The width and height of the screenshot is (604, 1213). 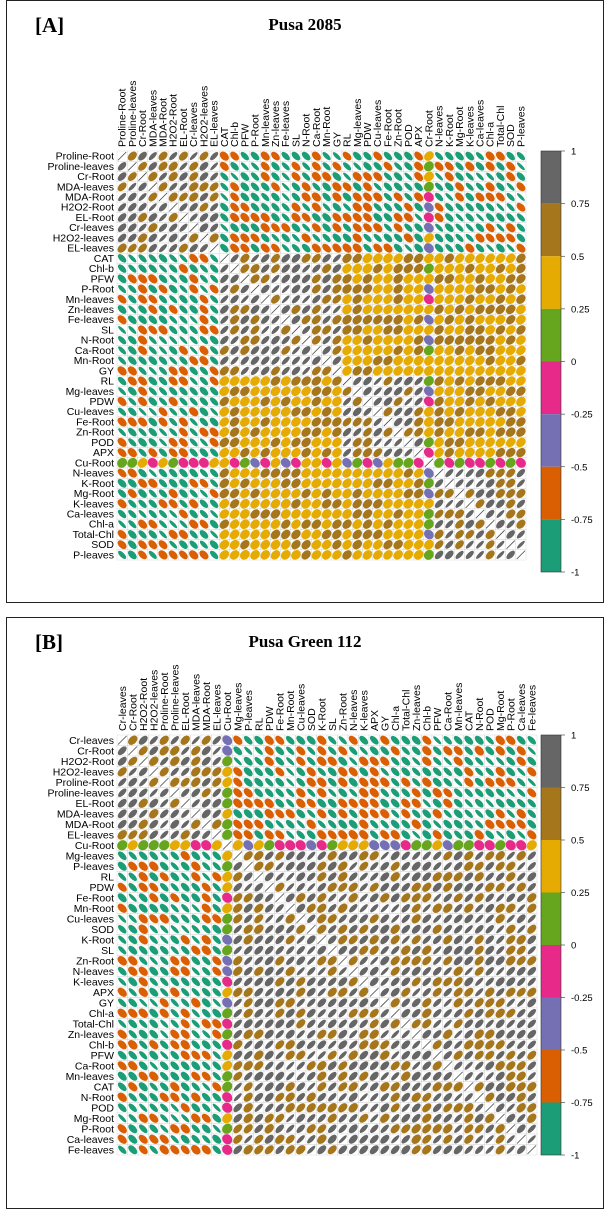 I want to click on column-label: Ca-leaves, so click(x=522, y=707).